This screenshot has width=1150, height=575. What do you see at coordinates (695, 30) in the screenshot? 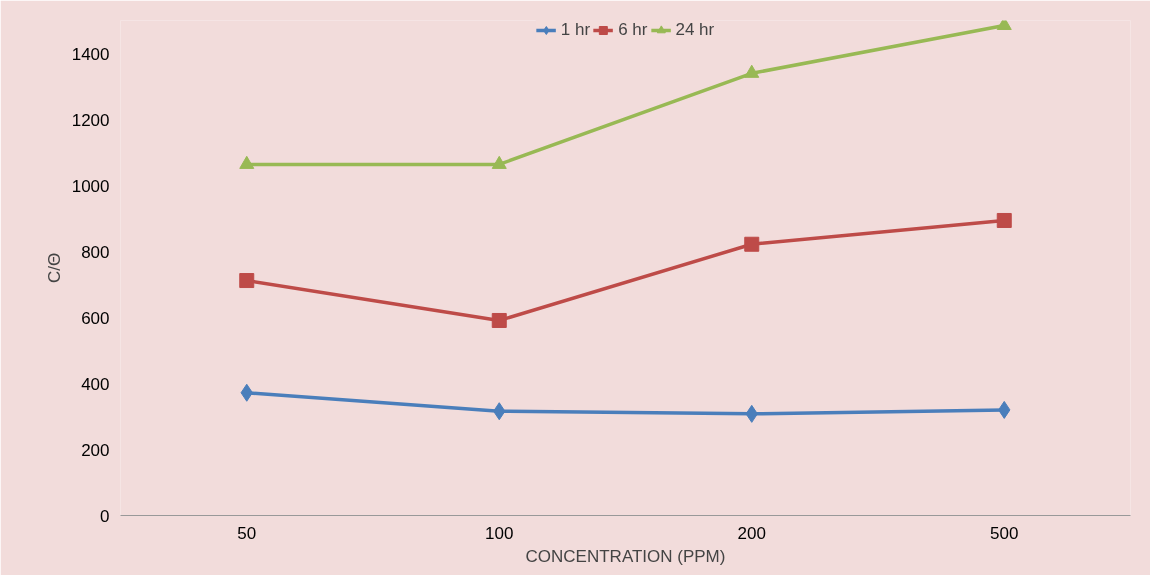
I see `legend-label: 24 hr` at bounding box center [695, 30].